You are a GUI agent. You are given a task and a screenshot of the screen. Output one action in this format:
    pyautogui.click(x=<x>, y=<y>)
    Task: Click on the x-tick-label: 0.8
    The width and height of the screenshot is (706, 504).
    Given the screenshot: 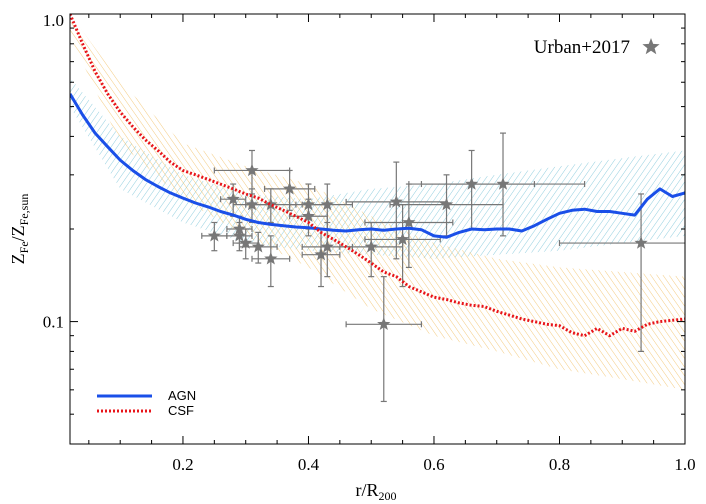 What is the action you would take?
    pyautogui.click(x=559, y=464)
    